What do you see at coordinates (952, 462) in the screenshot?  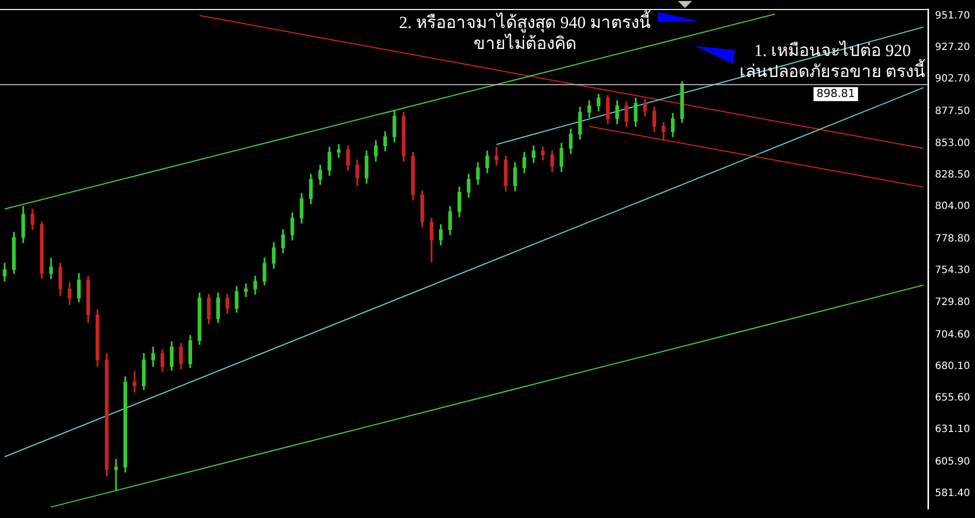 I see `y-tick-label: 605.90` at bounding box center [952, 462].